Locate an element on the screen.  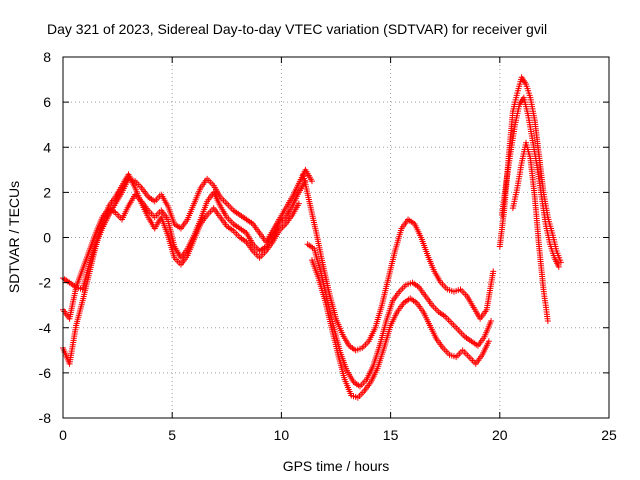
y-tick-label: -8 is located at coordinates (45, 418).